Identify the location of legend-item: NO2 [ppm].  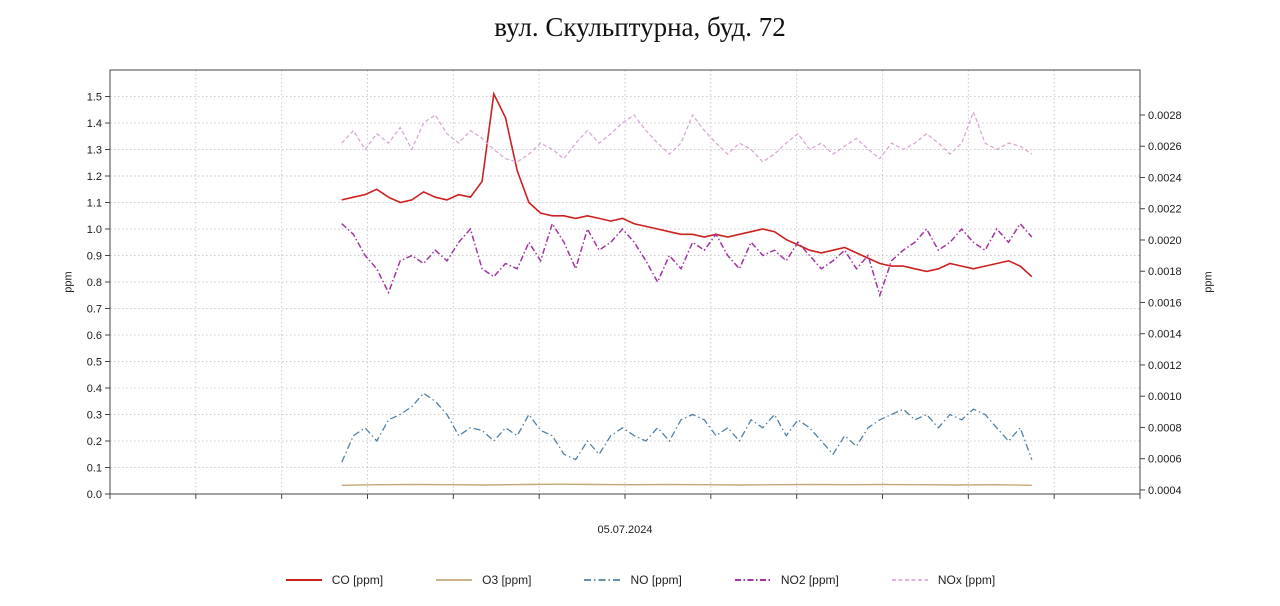
(786, 580).